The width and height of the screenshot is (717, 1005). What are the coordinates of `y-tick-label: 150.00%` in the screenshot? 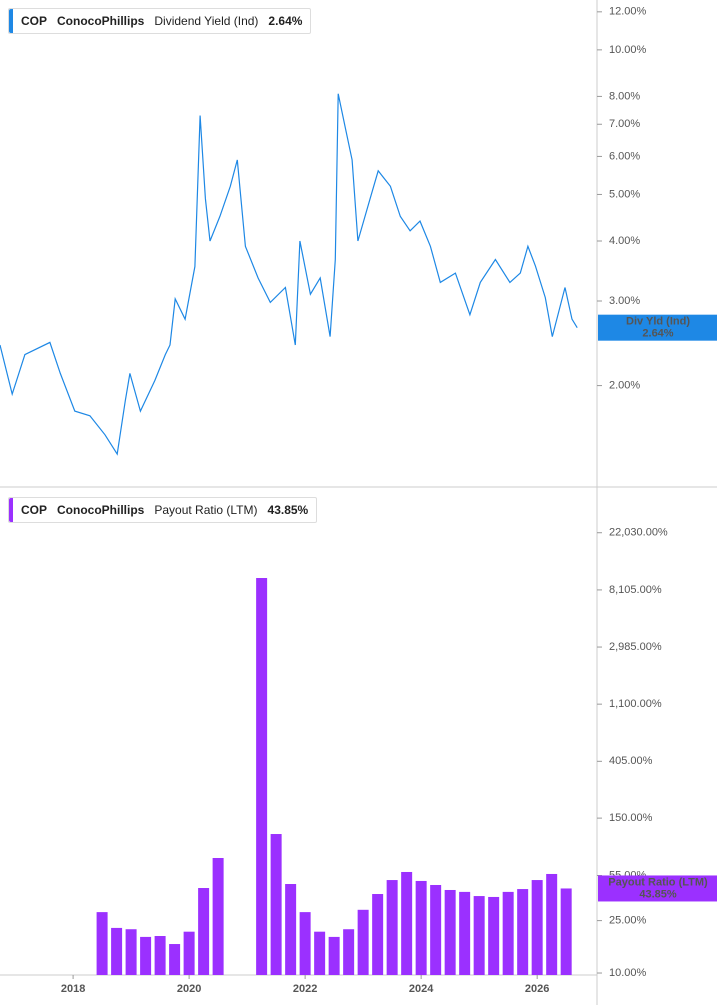 It's located at (631, 818).